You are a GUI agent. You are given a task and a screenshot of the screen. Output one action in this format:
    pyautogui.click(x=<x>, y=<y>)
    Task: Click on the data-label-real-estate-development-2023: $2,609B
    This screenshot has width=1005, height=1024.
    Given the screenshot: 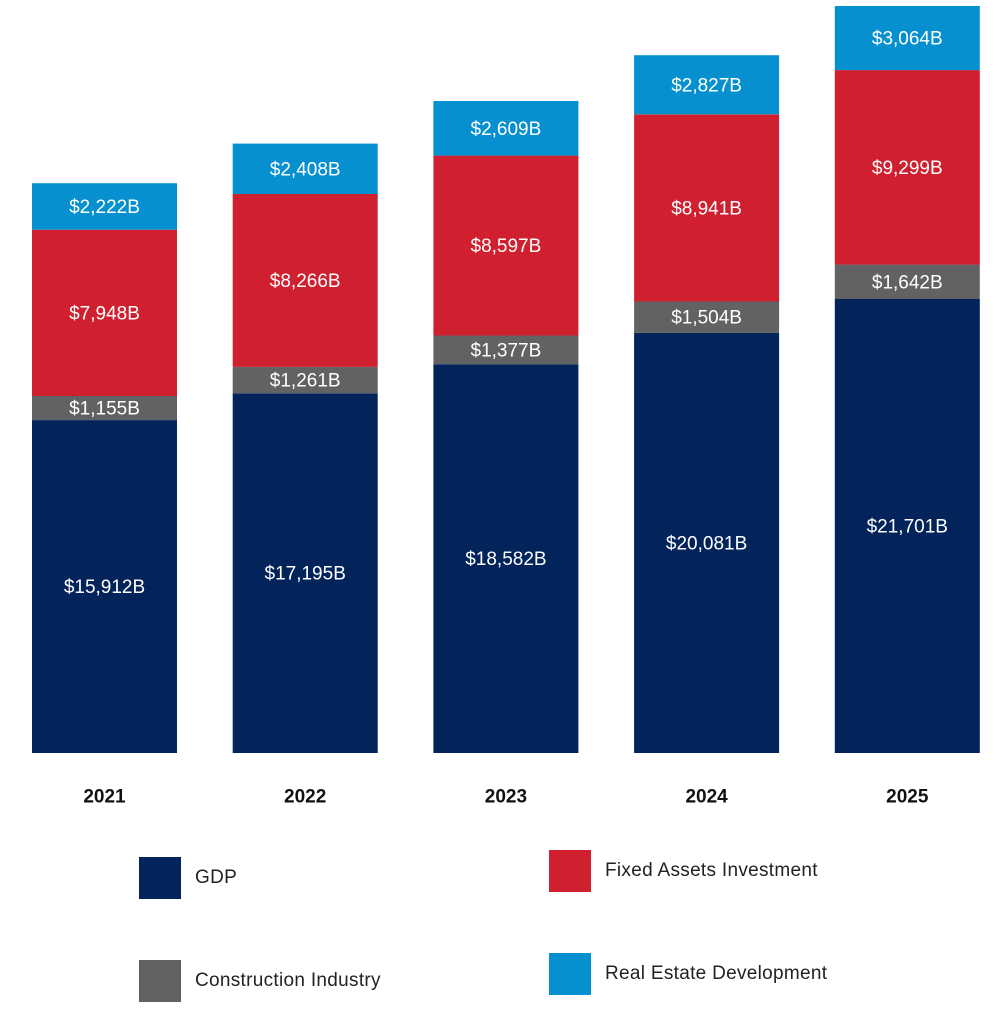 What is the action you would take?
    pyautogui.click(x=506, y=129)
    